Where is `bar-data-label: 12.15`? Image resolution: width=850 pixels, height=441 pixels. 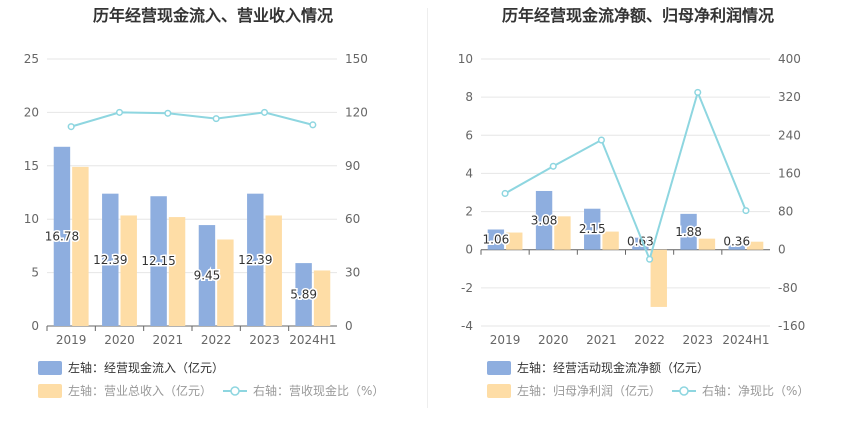 bar-data-label: 12.15 is located at coordinates (158, 261).